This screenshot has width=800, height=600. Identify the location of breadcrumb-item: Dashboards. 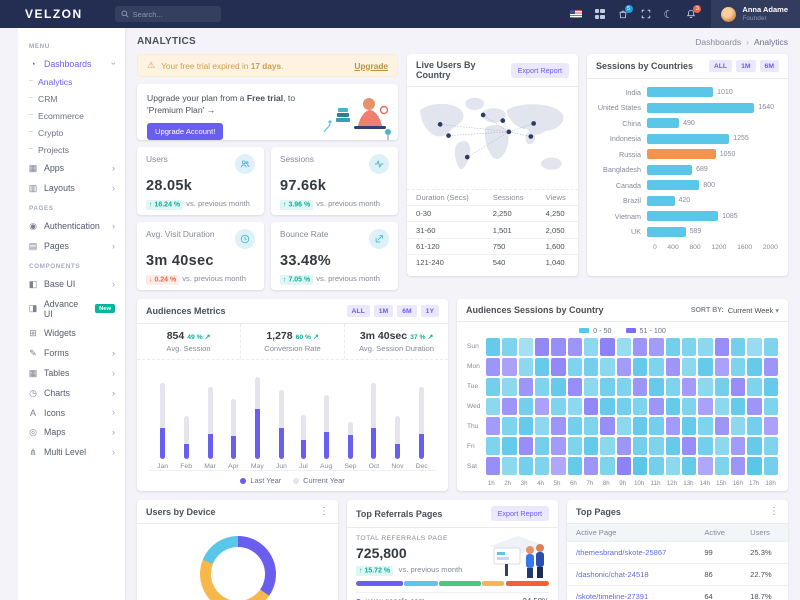
(718, 41).